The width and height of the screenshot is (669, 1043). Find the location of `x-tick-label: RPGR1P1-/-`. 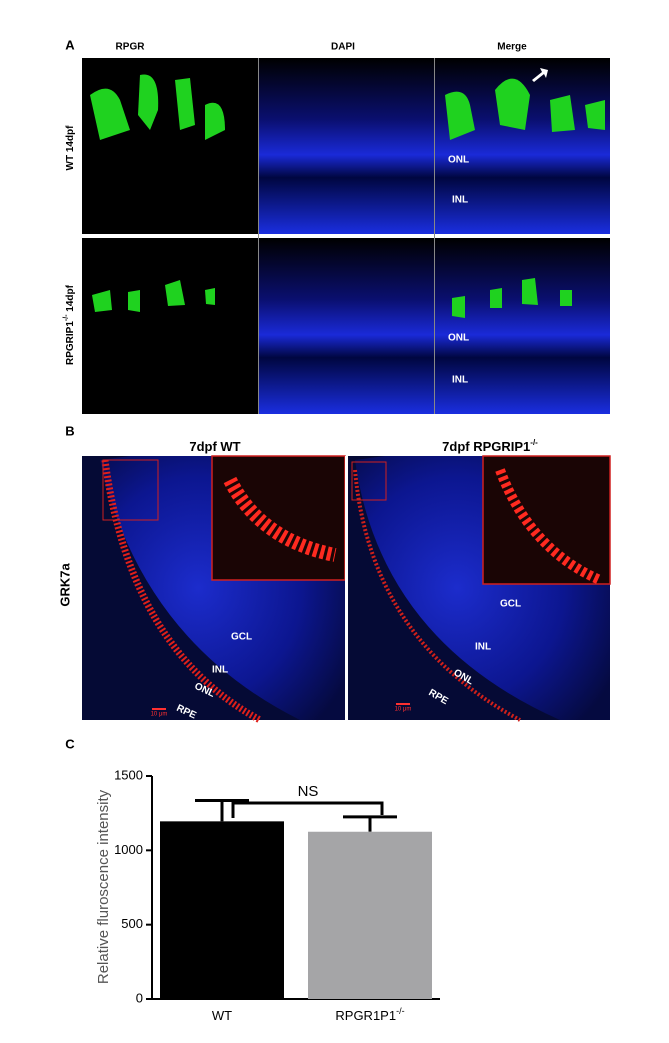

x-tick-label: RPGR1P1-/- is located at coordinates (369, 1014).